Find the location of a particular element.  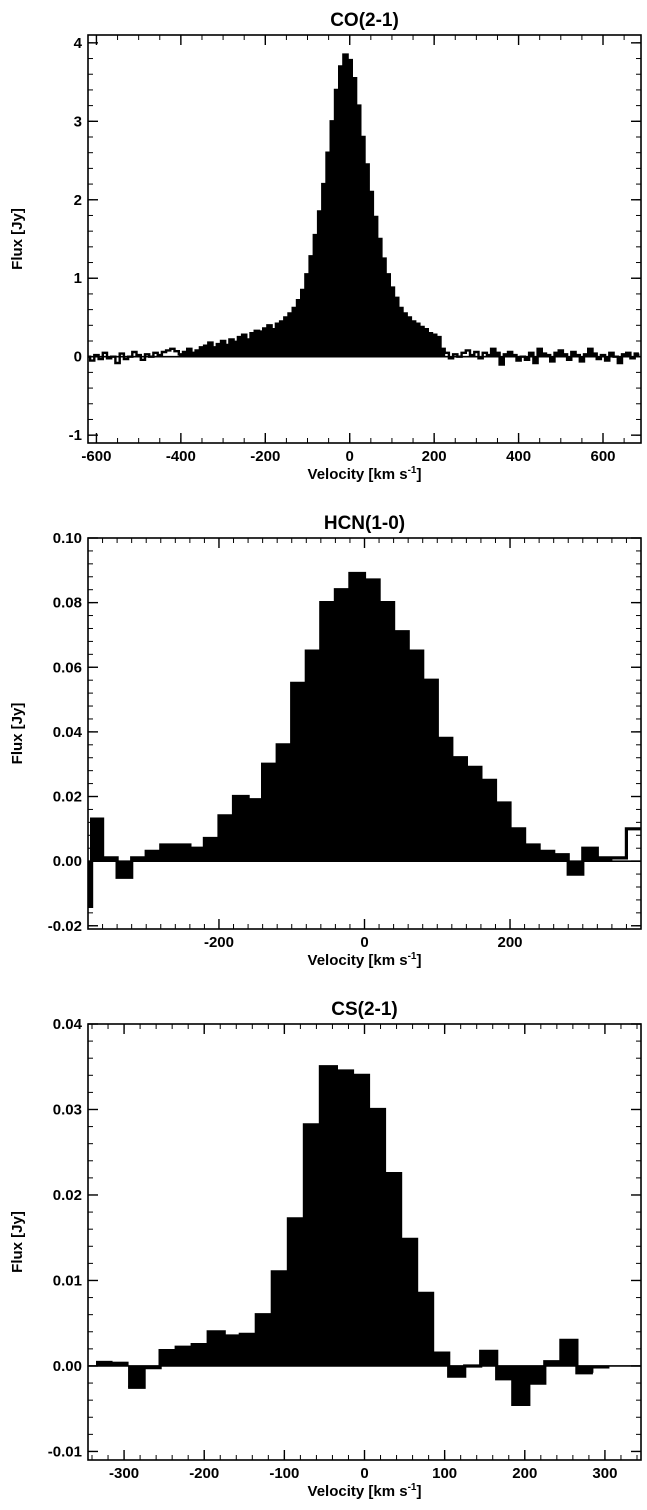

x-tick-label: -200 is located at coordinates (265, 456).